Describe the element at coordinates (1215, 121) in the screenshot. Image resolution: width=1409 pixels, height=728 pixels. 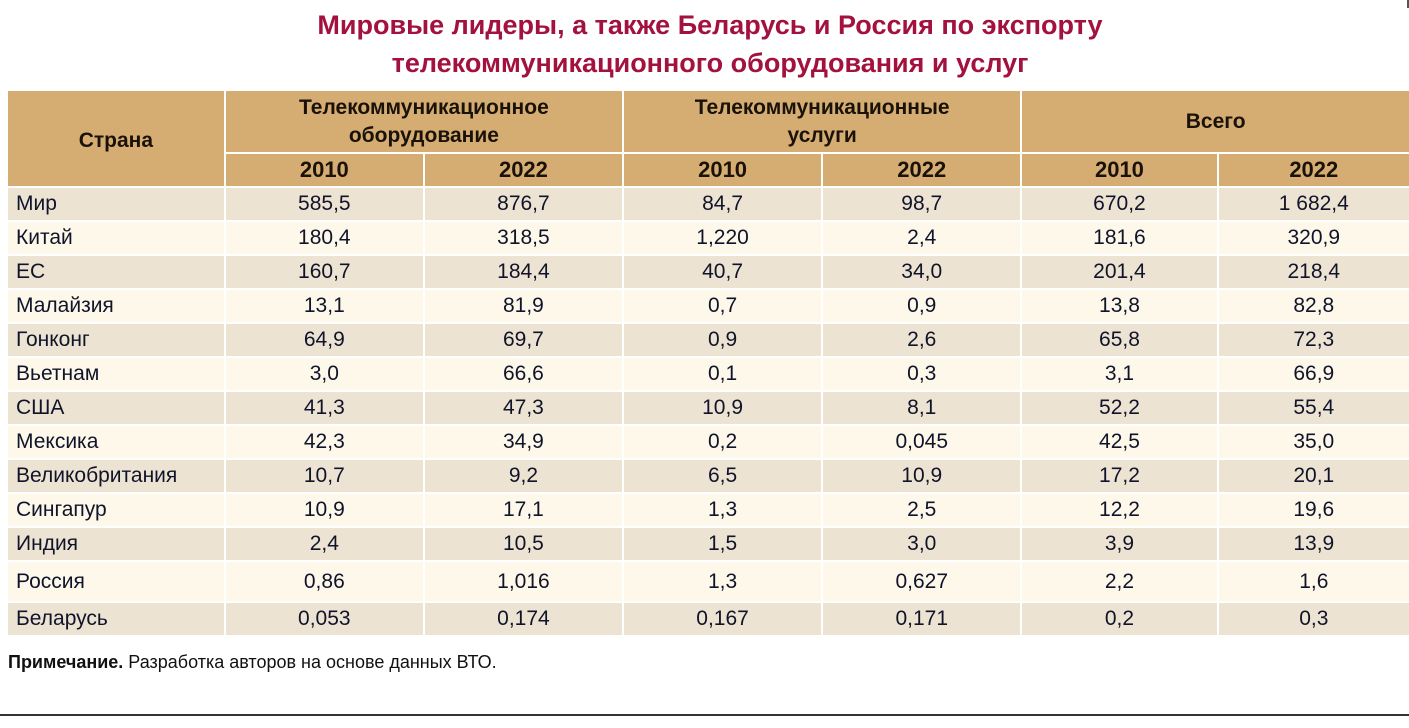
I see `header-total: Всего` at that location.